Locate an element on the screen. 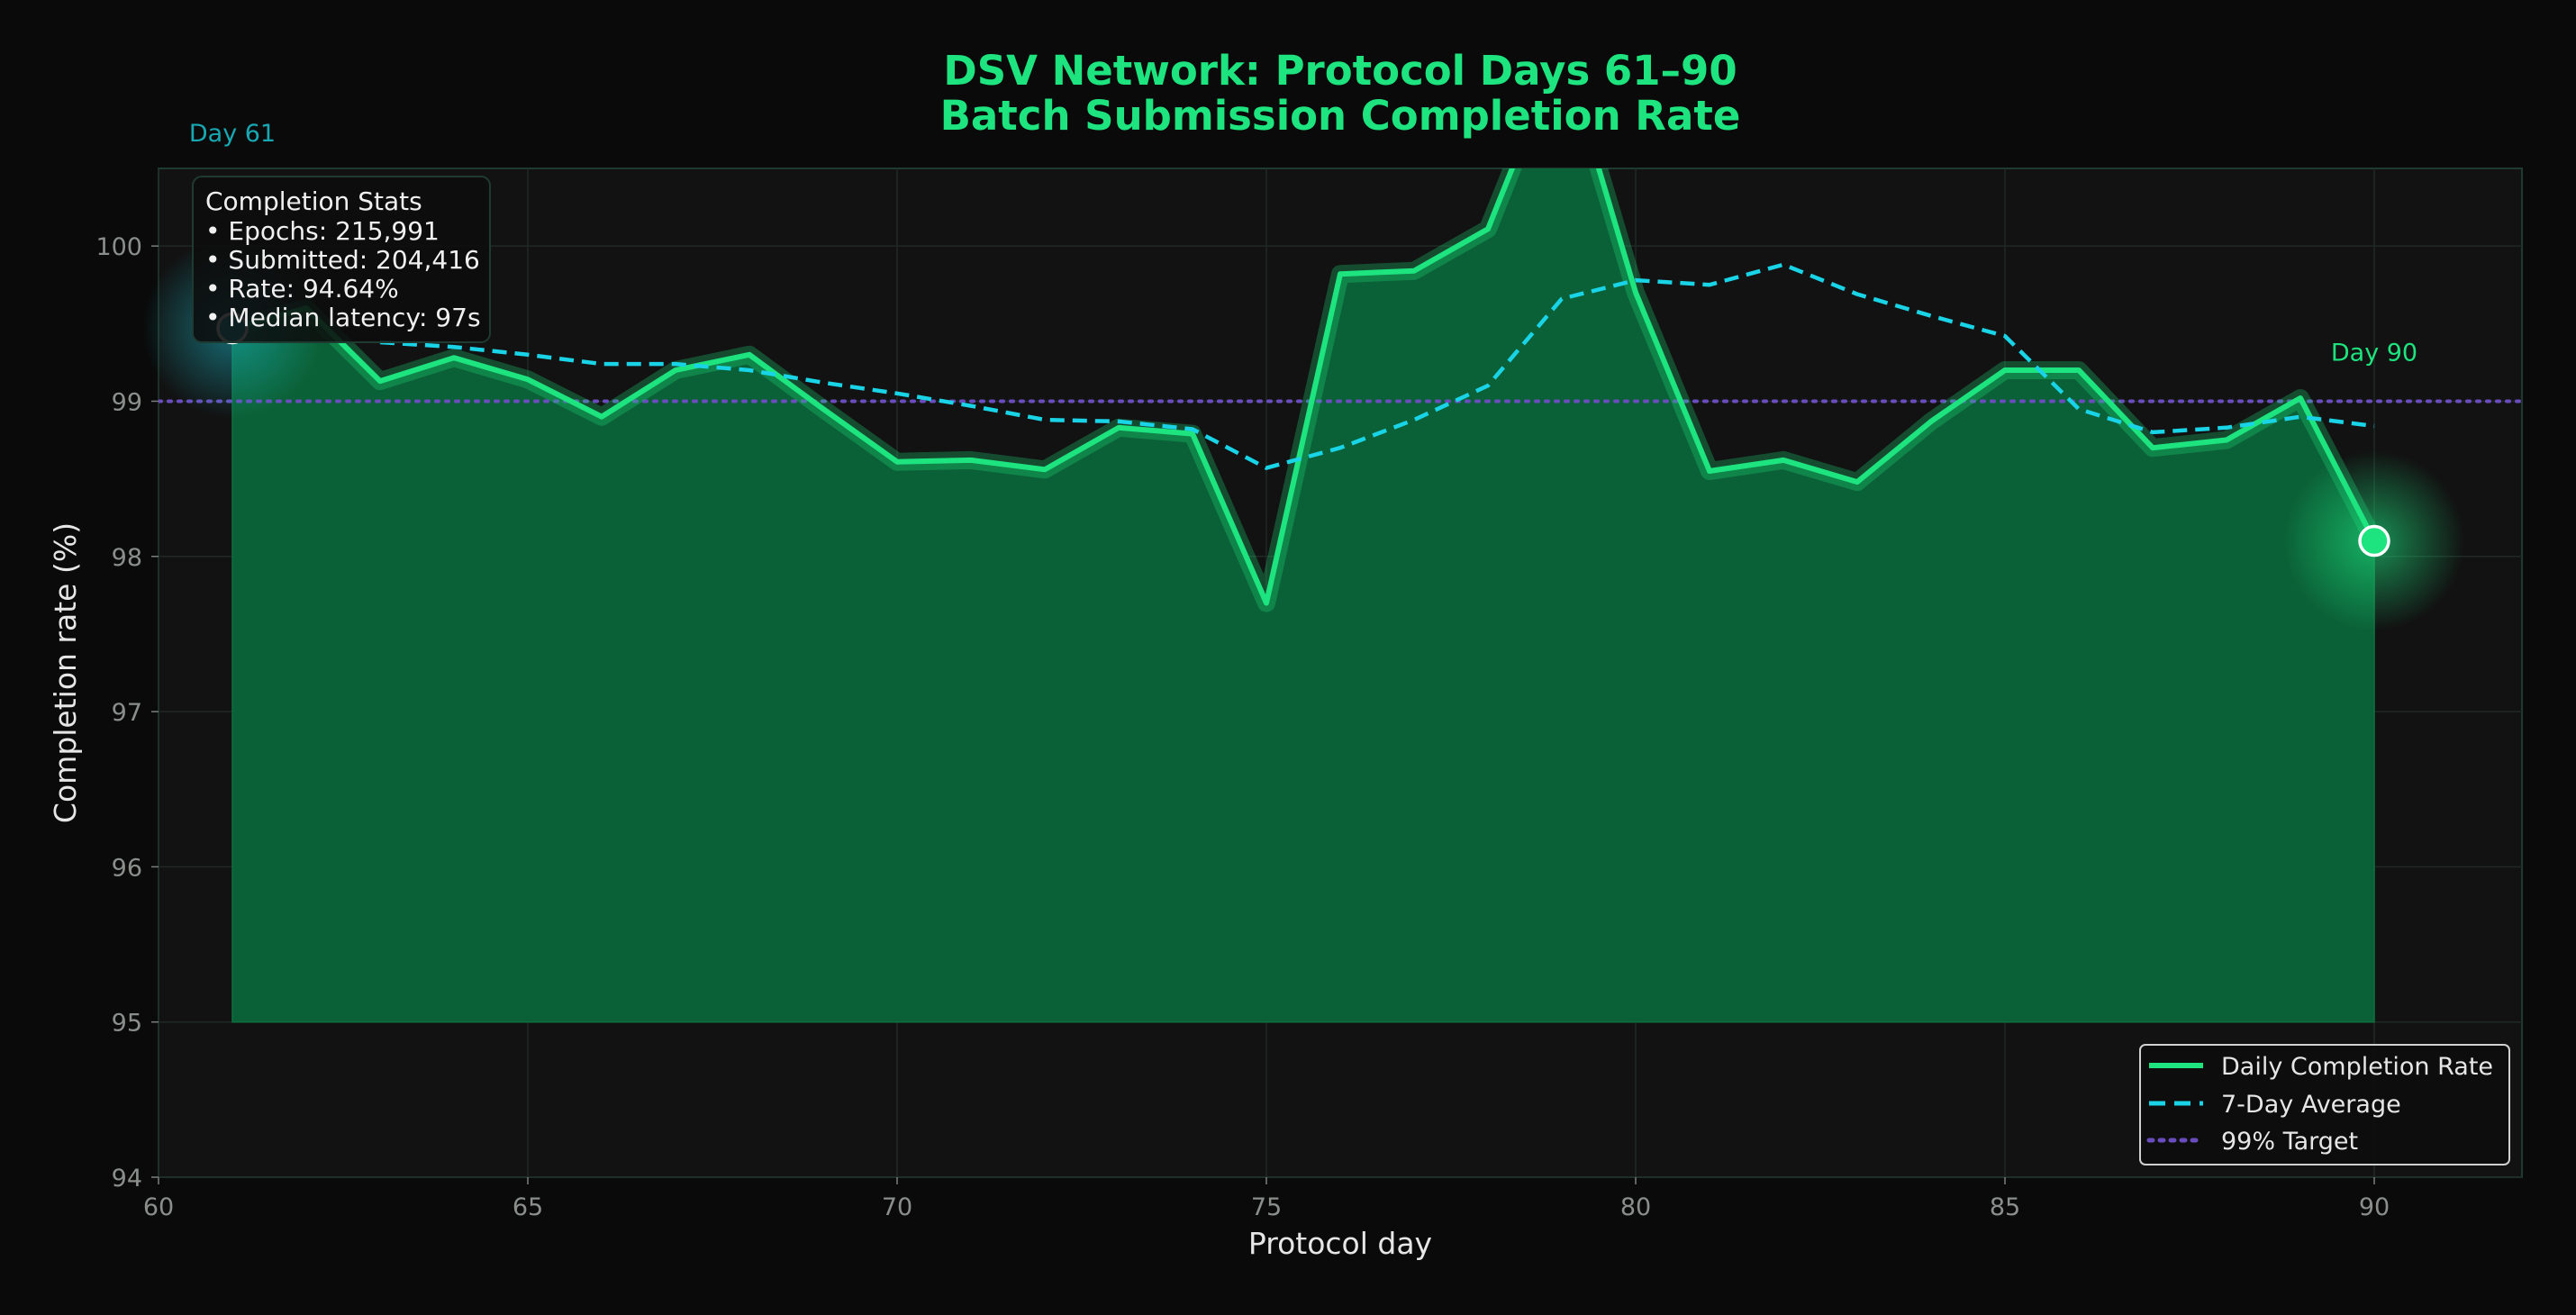 This screenshot has height=1315, width=2576. x-tick-label: 75 is located at coordinates (1266, 1207).